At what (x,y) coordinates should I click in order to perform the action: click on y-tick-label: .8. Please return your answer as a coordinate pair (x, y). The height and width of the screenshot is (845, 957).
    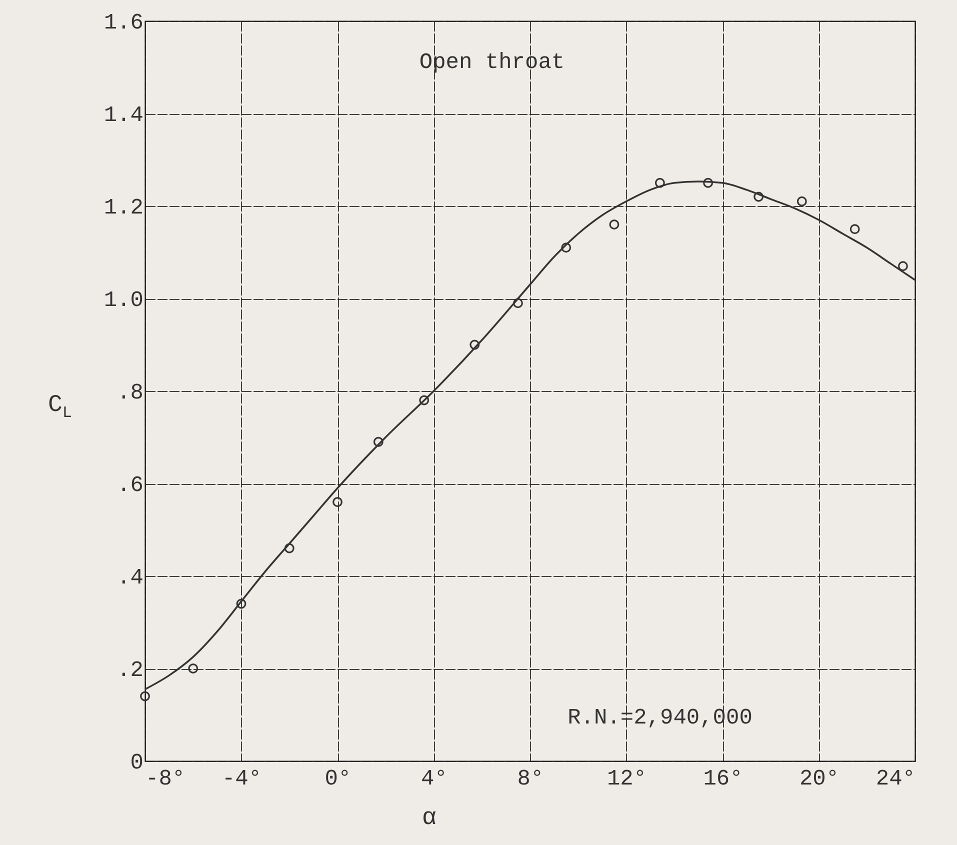
    Looking at the image, I should click on (130, 393).